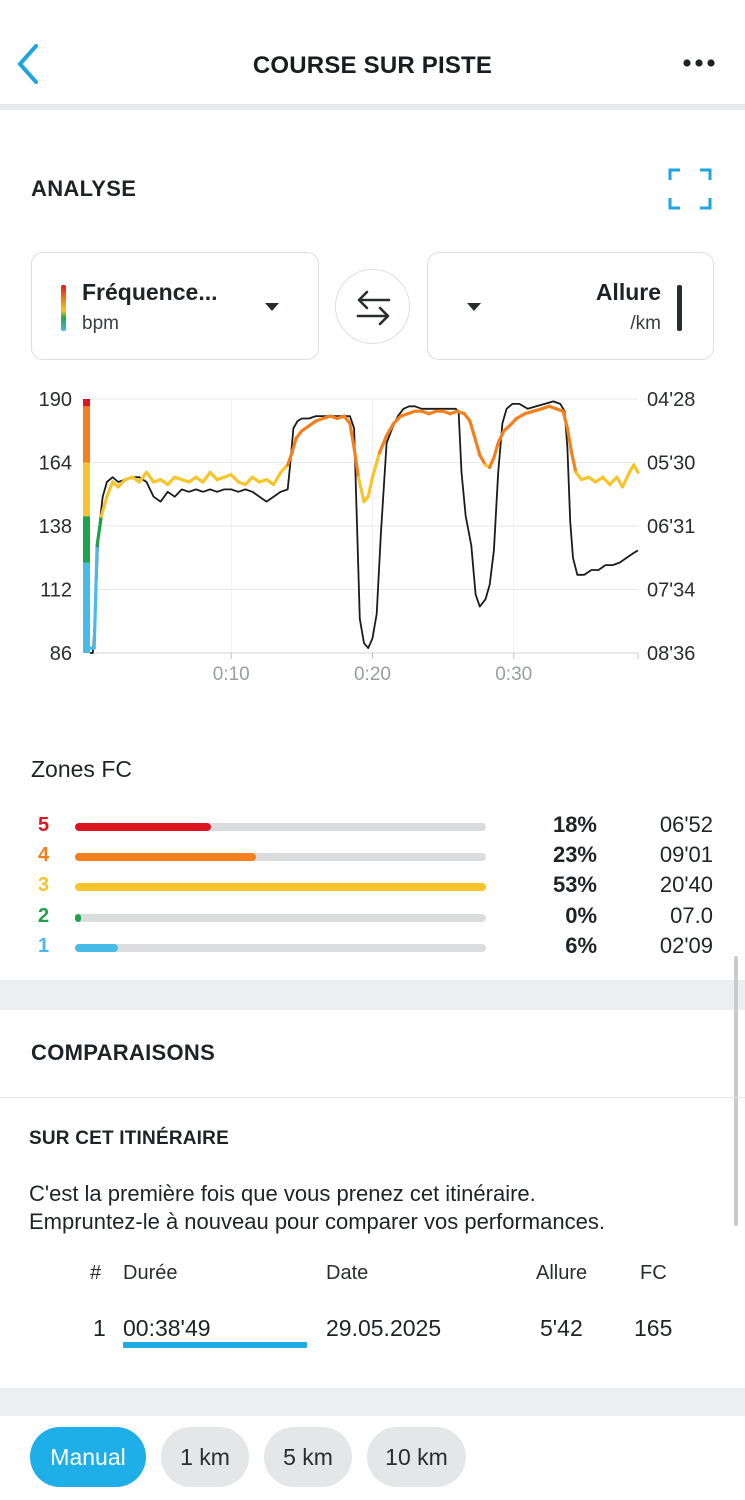 The height and width of the screenshot is (1500, 745). What do you see at coordinates (205, 1457) in the screenshot?
I see `chip-1km: 1 km` at bounding box center [205, 1457].